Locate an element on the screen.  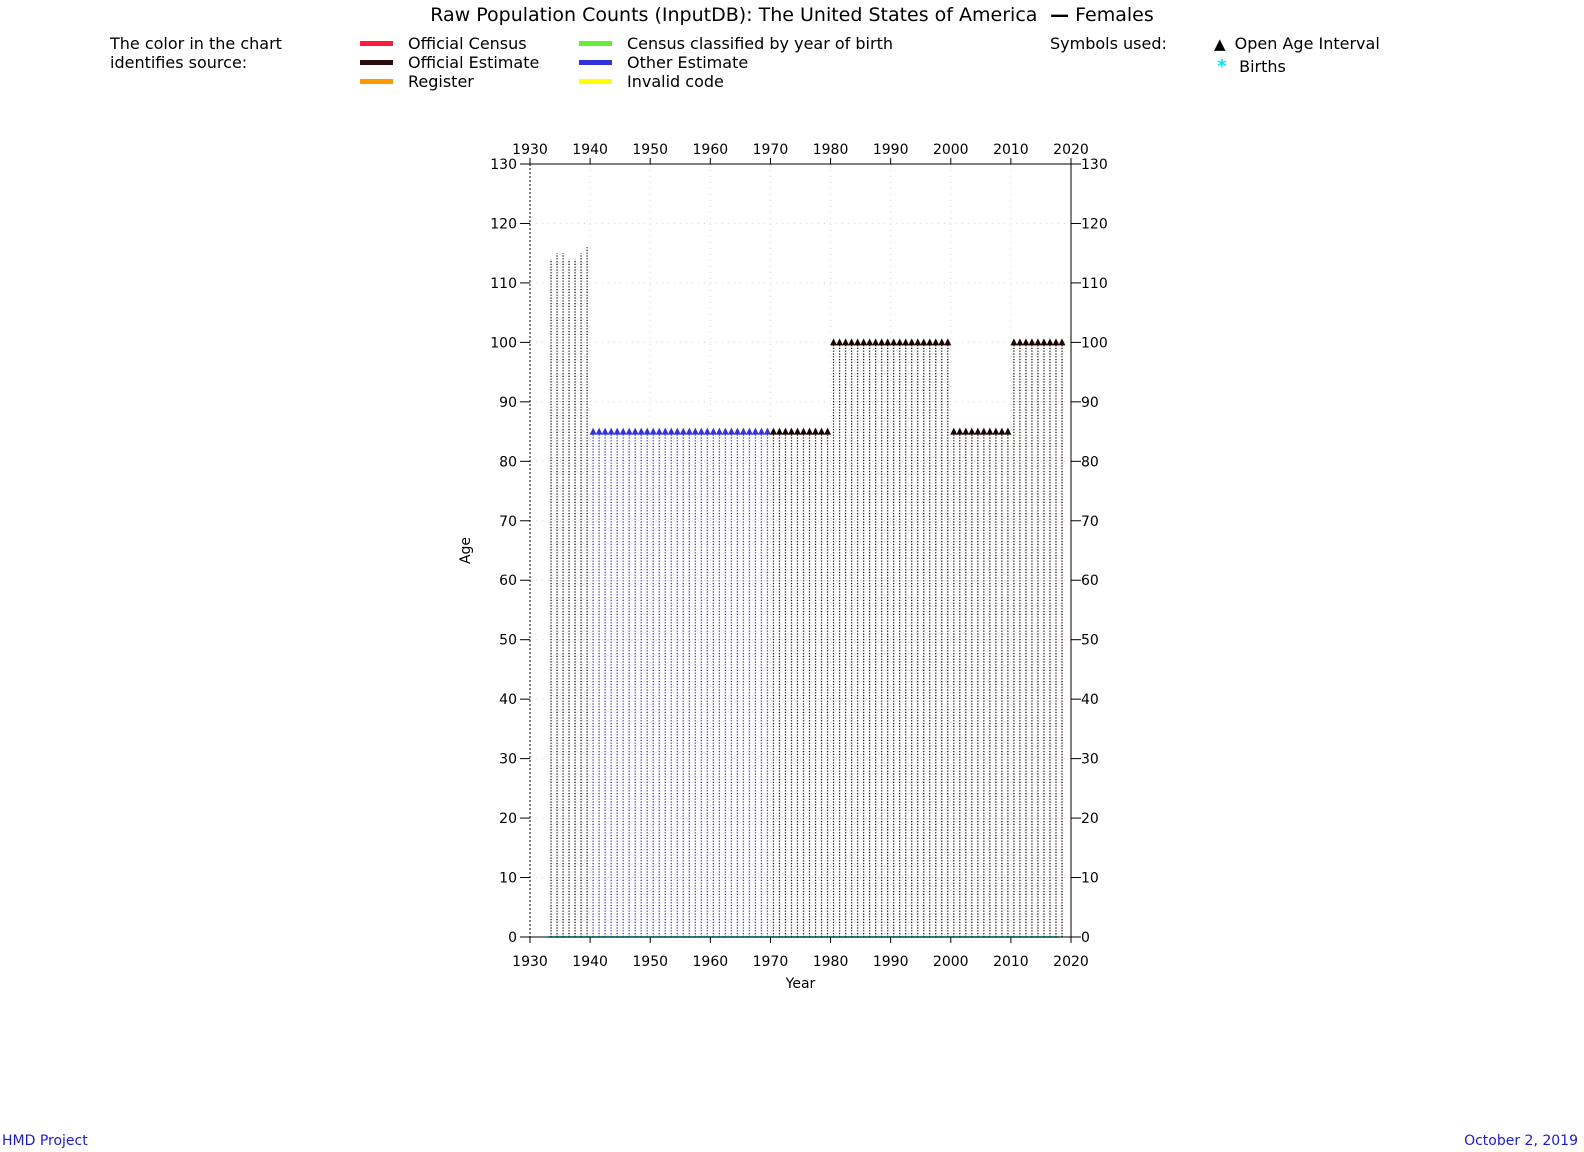
triangle-icon: ▲ is located at coordinates (1220, 44).